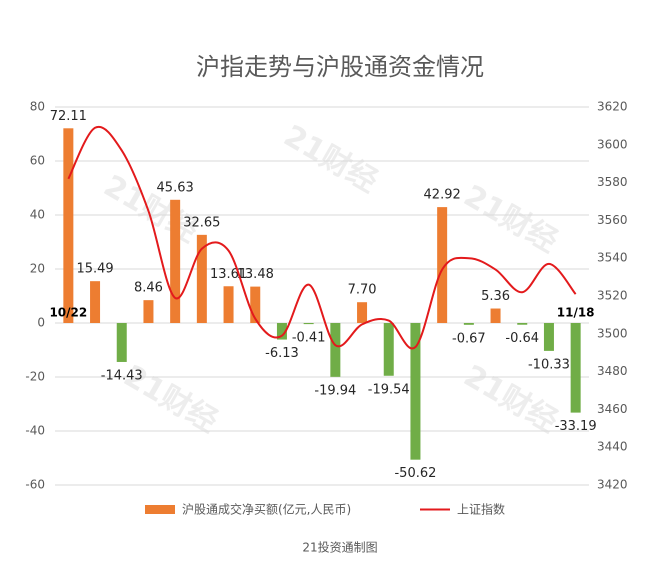 This screenshot has width=657, height=581. What do you see at coordinates (612, 220) in the screenshot?
I see `y2-tick-label: 3560` at bounding box center [612, 220].